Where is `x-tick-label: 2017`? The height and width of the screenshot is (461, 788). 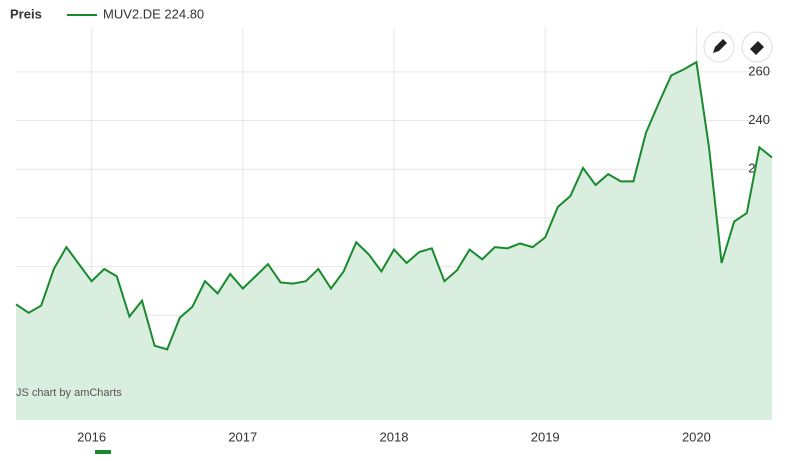 x-tick-label: 2017 is located at coordinates (242, 436).